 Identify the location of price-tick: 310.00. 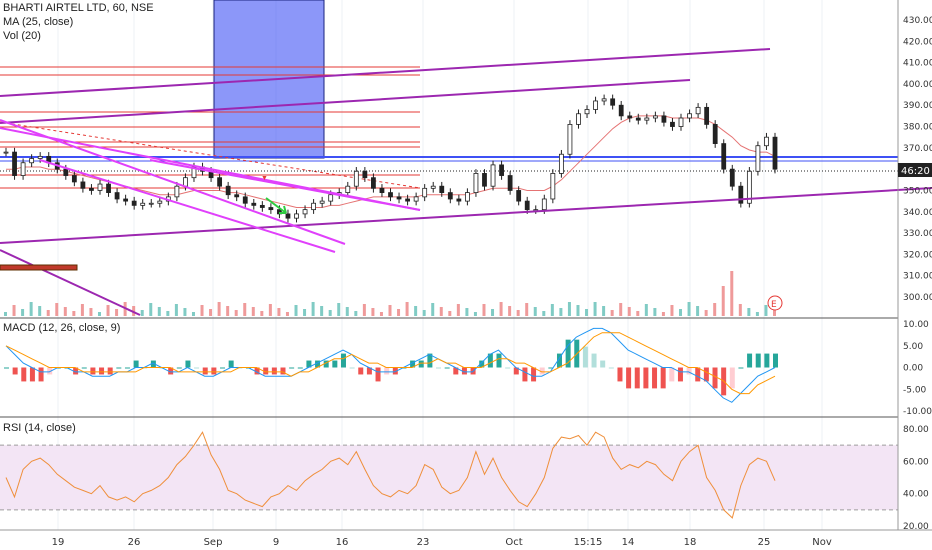
(917, 277).